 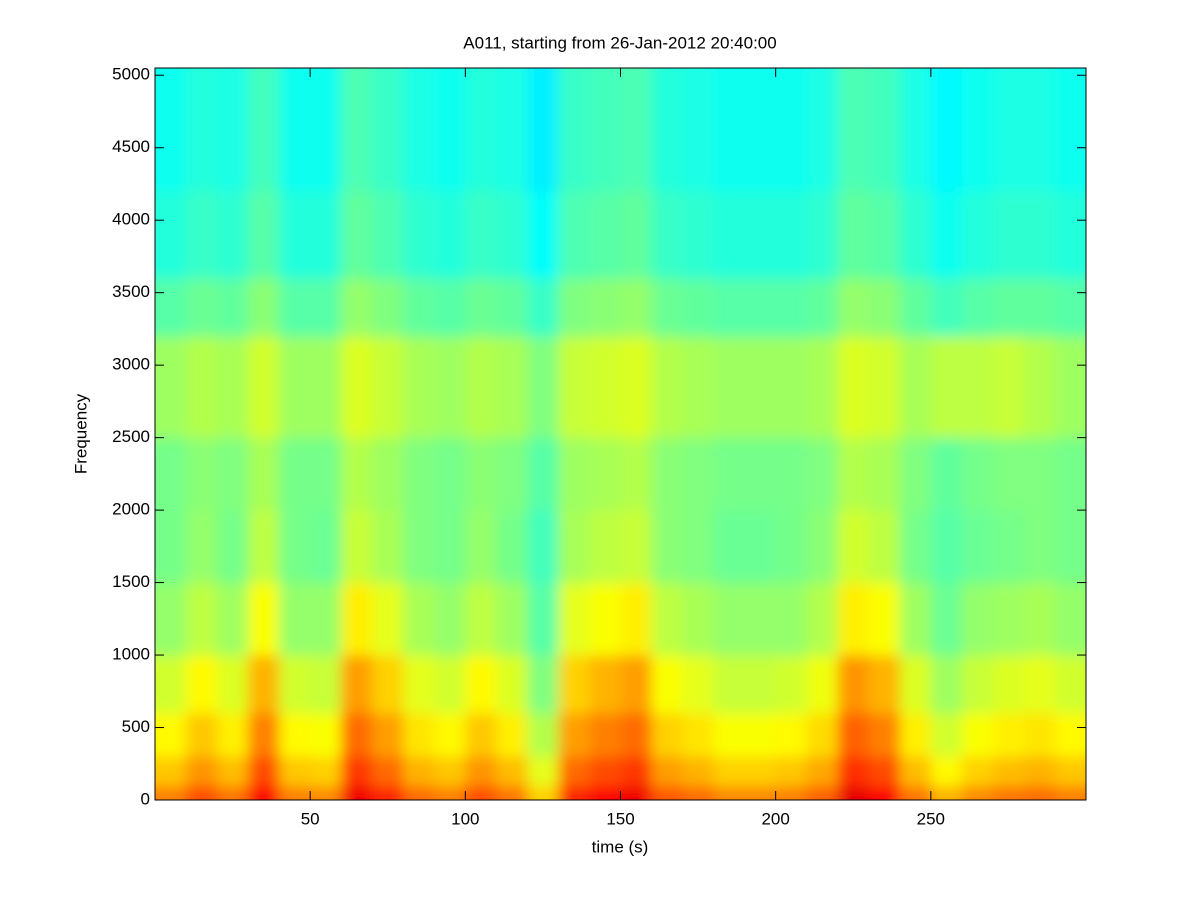 I want to click on x-axis-label: time (s), so click(x=620, y=846).